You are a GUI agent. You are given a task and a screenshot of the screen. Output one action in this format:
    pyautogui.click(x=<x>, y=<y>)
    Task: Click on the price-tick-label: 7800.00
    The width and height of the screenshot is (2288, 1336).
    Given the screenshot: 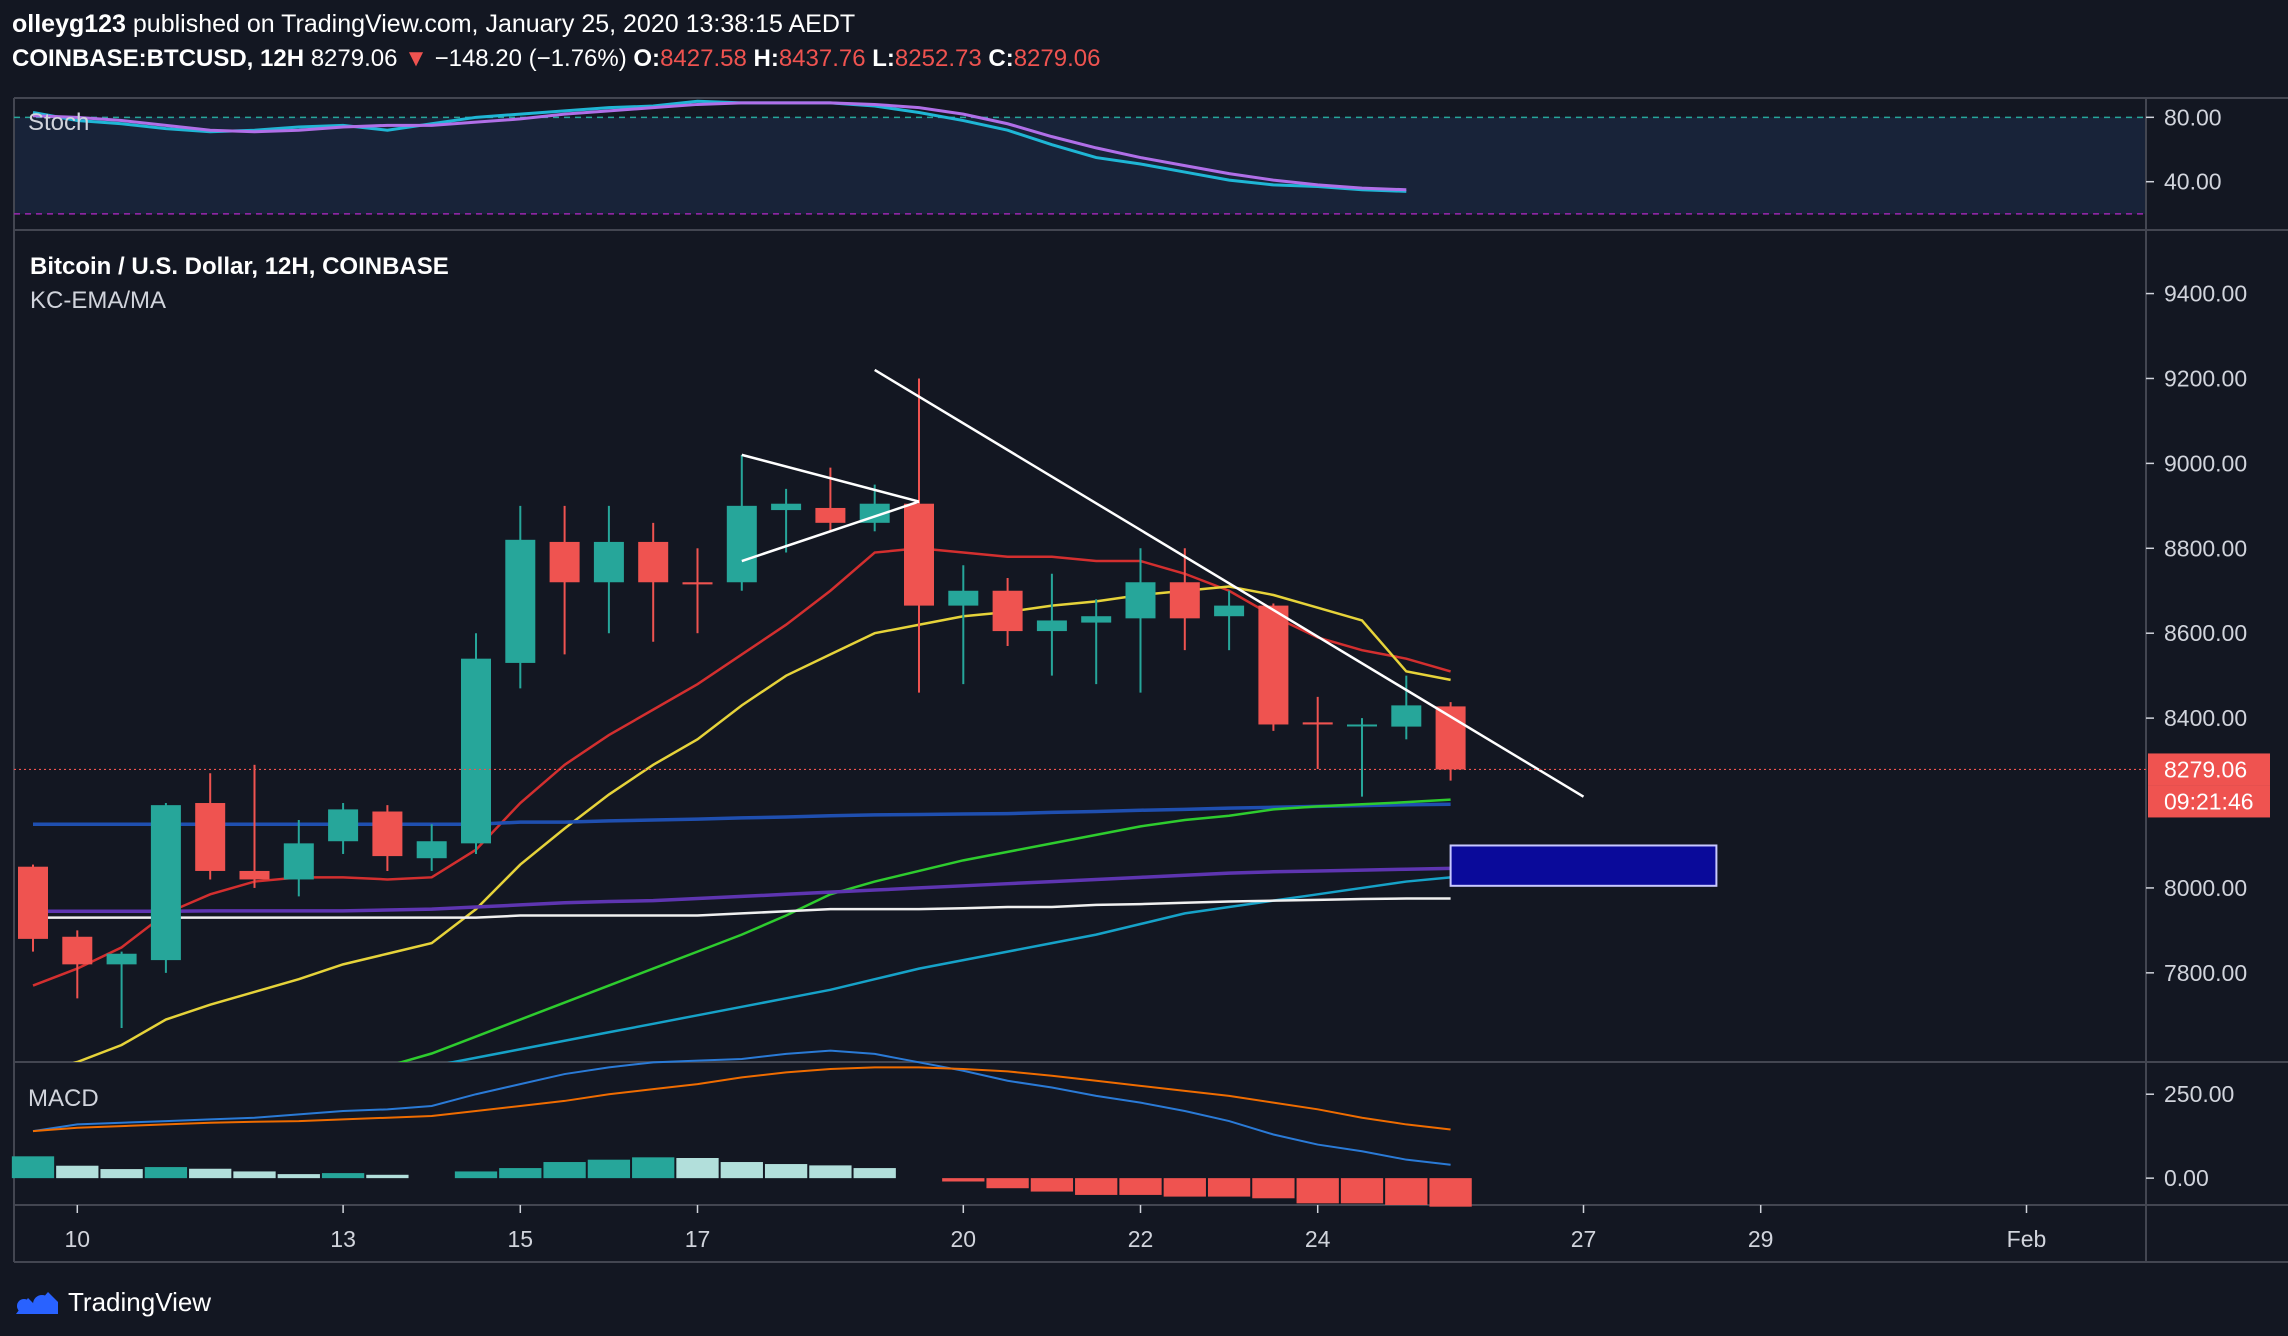 What is the action you would take?
    pyautogui.click(x=2205, y=973)
    